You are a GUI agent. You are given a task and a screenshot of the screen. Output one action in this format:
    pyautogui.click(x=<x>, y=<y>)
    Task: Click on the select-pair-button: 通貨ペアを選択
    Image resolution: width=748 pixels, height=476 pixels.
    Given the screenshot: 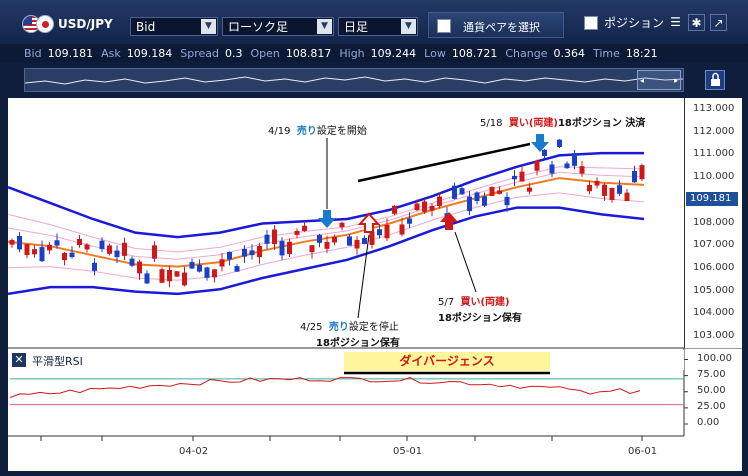 What is the action you would take?
    pyautogui.click(x=496, y=25)
    